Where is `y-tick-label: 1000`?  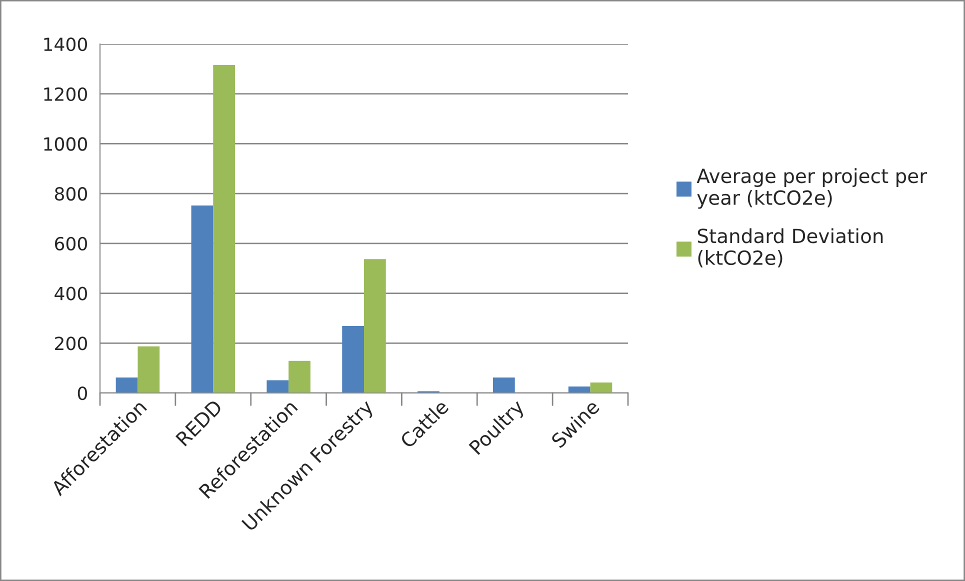
y-tick-label: 1000 is located at coordinates (65, 144).